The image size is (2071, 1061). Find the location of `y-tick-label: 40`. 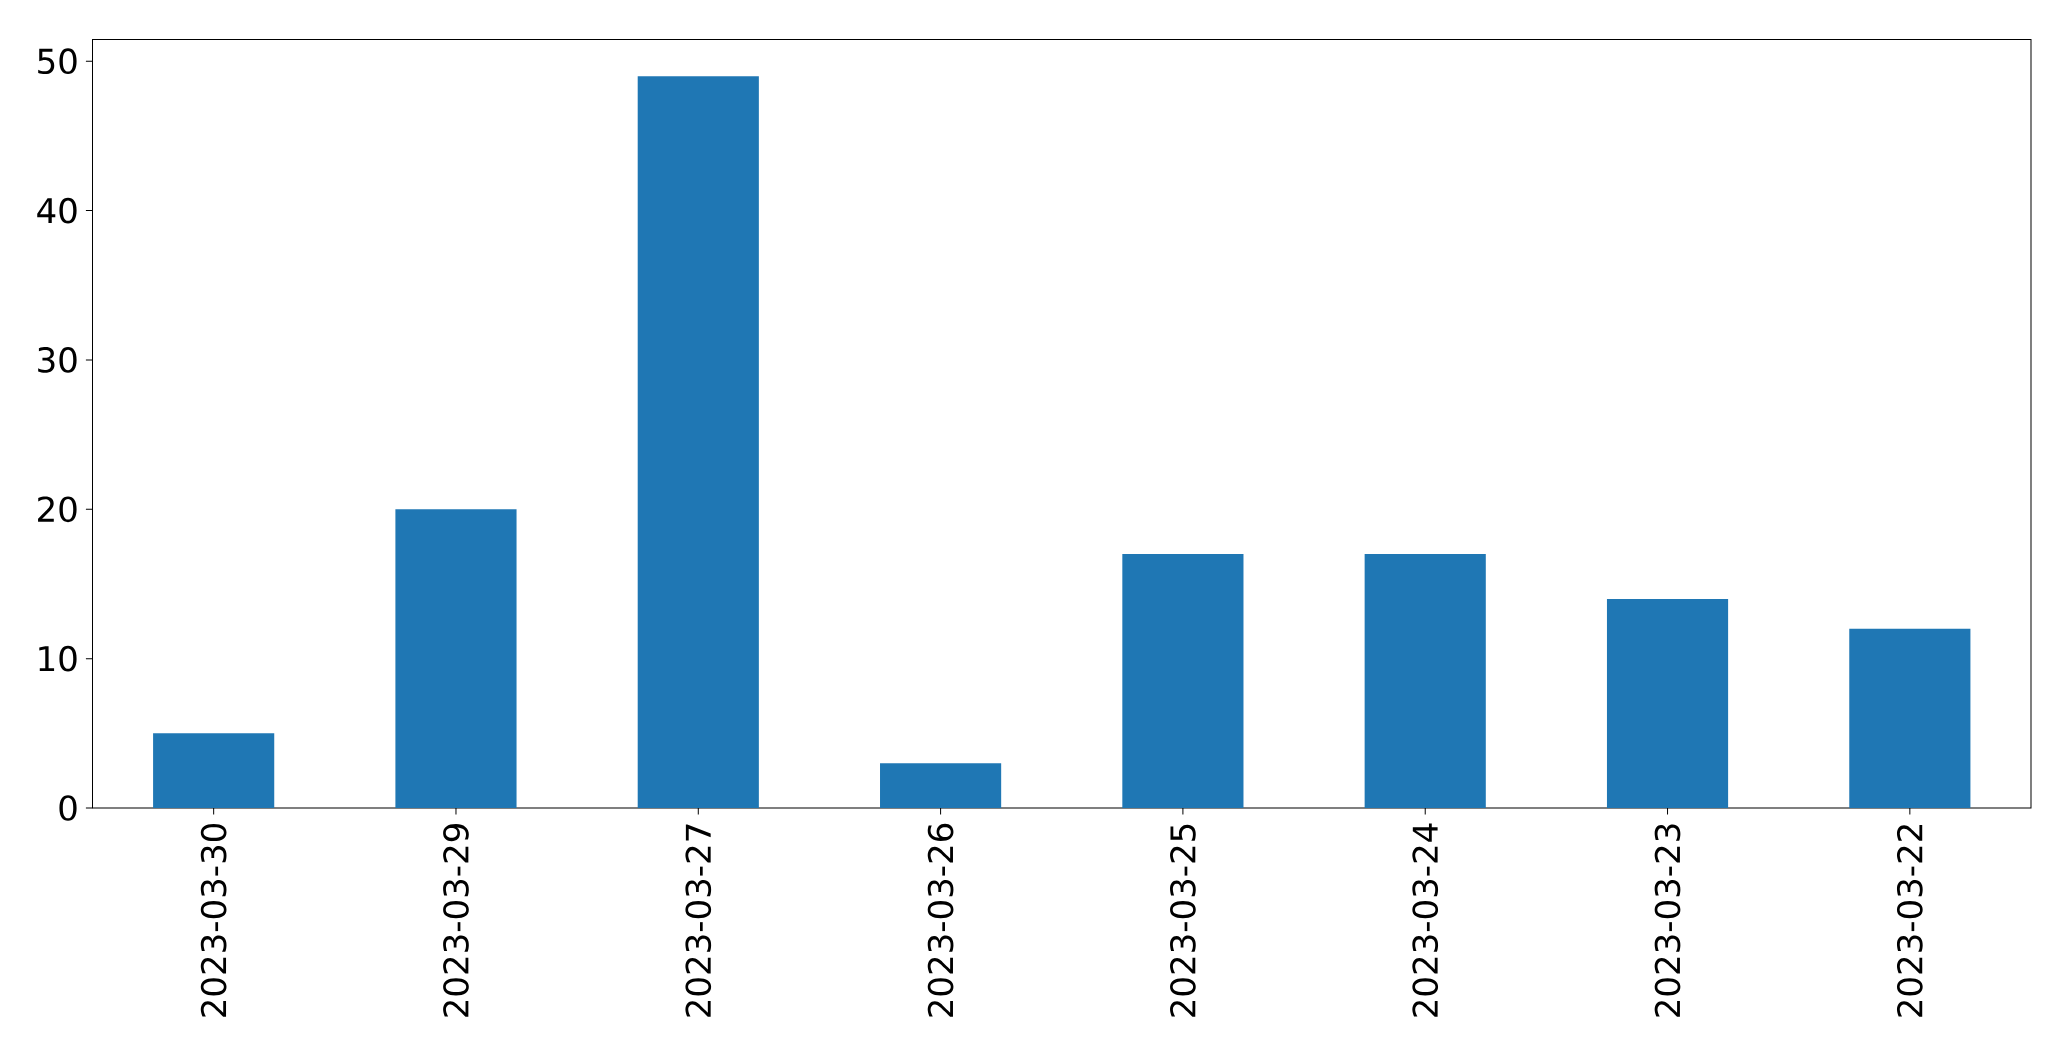

y-tick-label: 40 is located at coordinates (57, 210).